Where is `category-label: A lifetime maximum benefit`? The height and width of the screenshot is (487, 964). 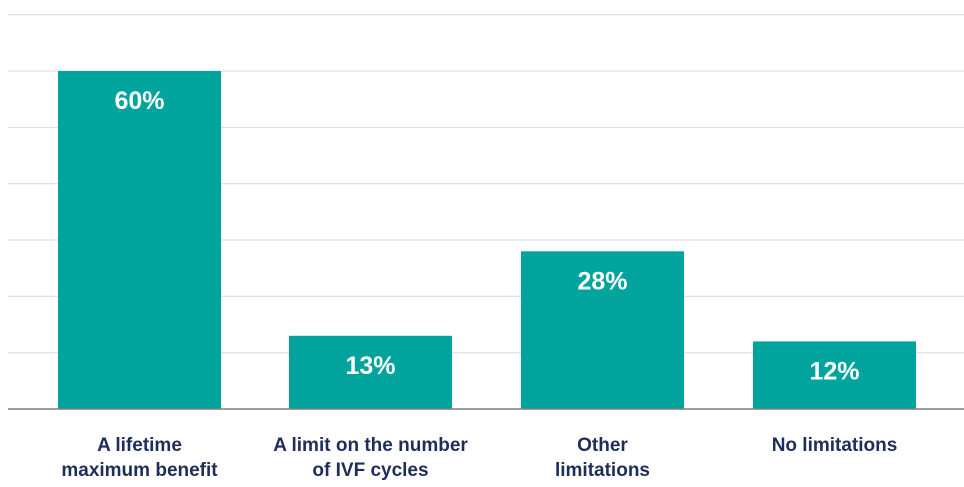 category-label: A lifetime maximum benefit is located at coordinates (139, 458).